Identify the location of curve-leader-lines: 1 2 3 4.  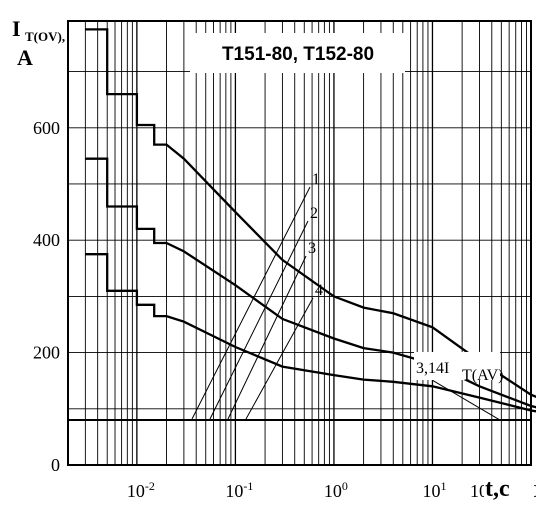
(257, 295).